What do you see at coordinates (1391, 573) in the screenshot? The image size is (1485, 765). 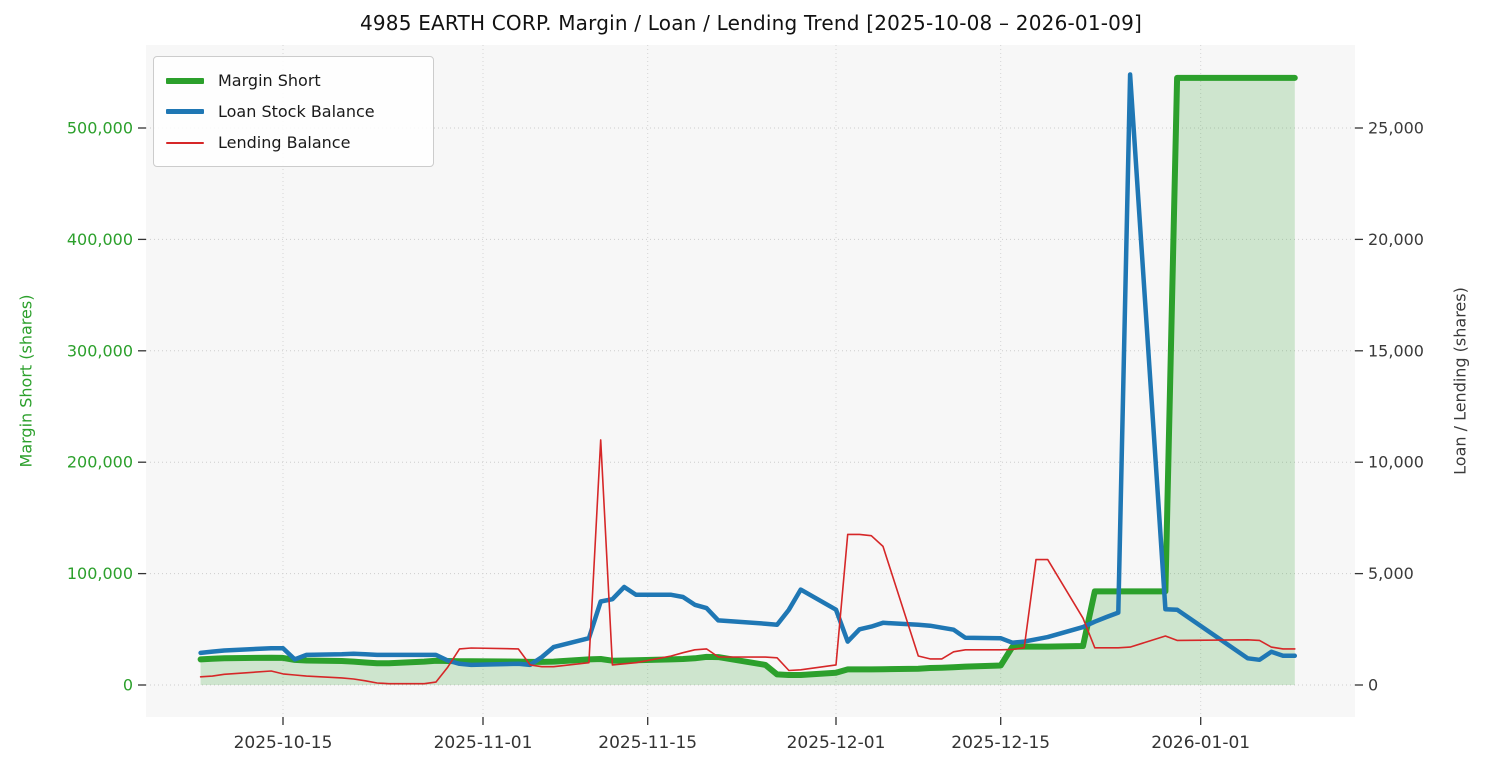 I see `right-tick-label: 5,000` at bounding box center [1391, 573].